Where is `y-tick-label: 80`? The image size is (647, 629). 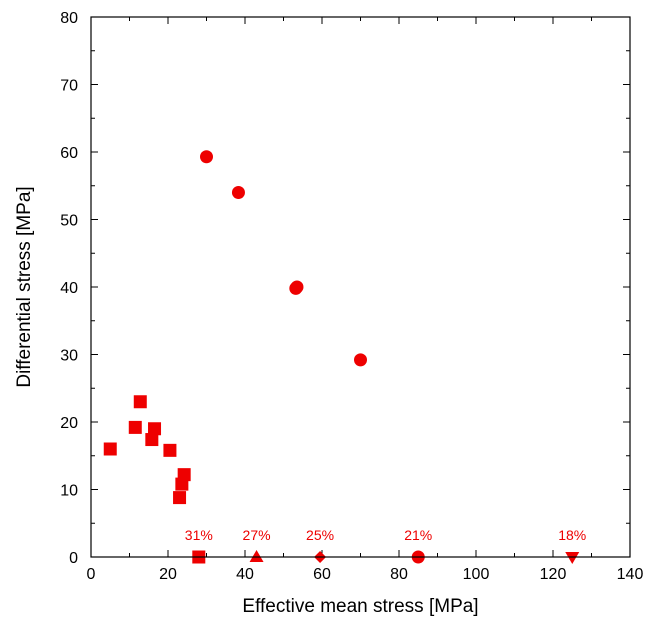
y-tick-label: 80 is located at coordinates (69, 18).